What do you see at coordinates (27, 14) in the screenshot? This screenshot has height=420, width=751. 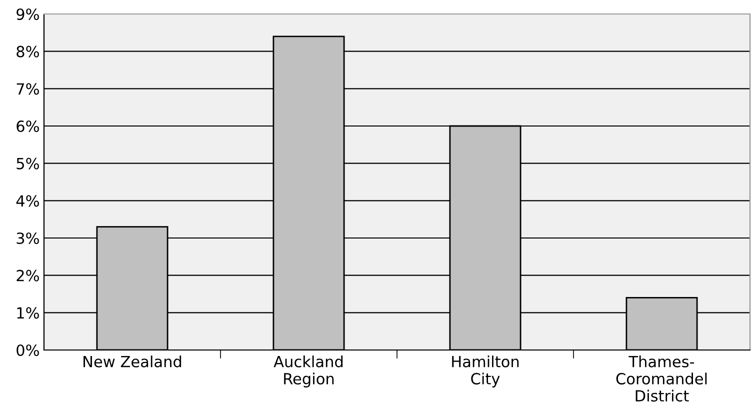 I see `y-tick-label: 9%` at bounding box center [27, 14].